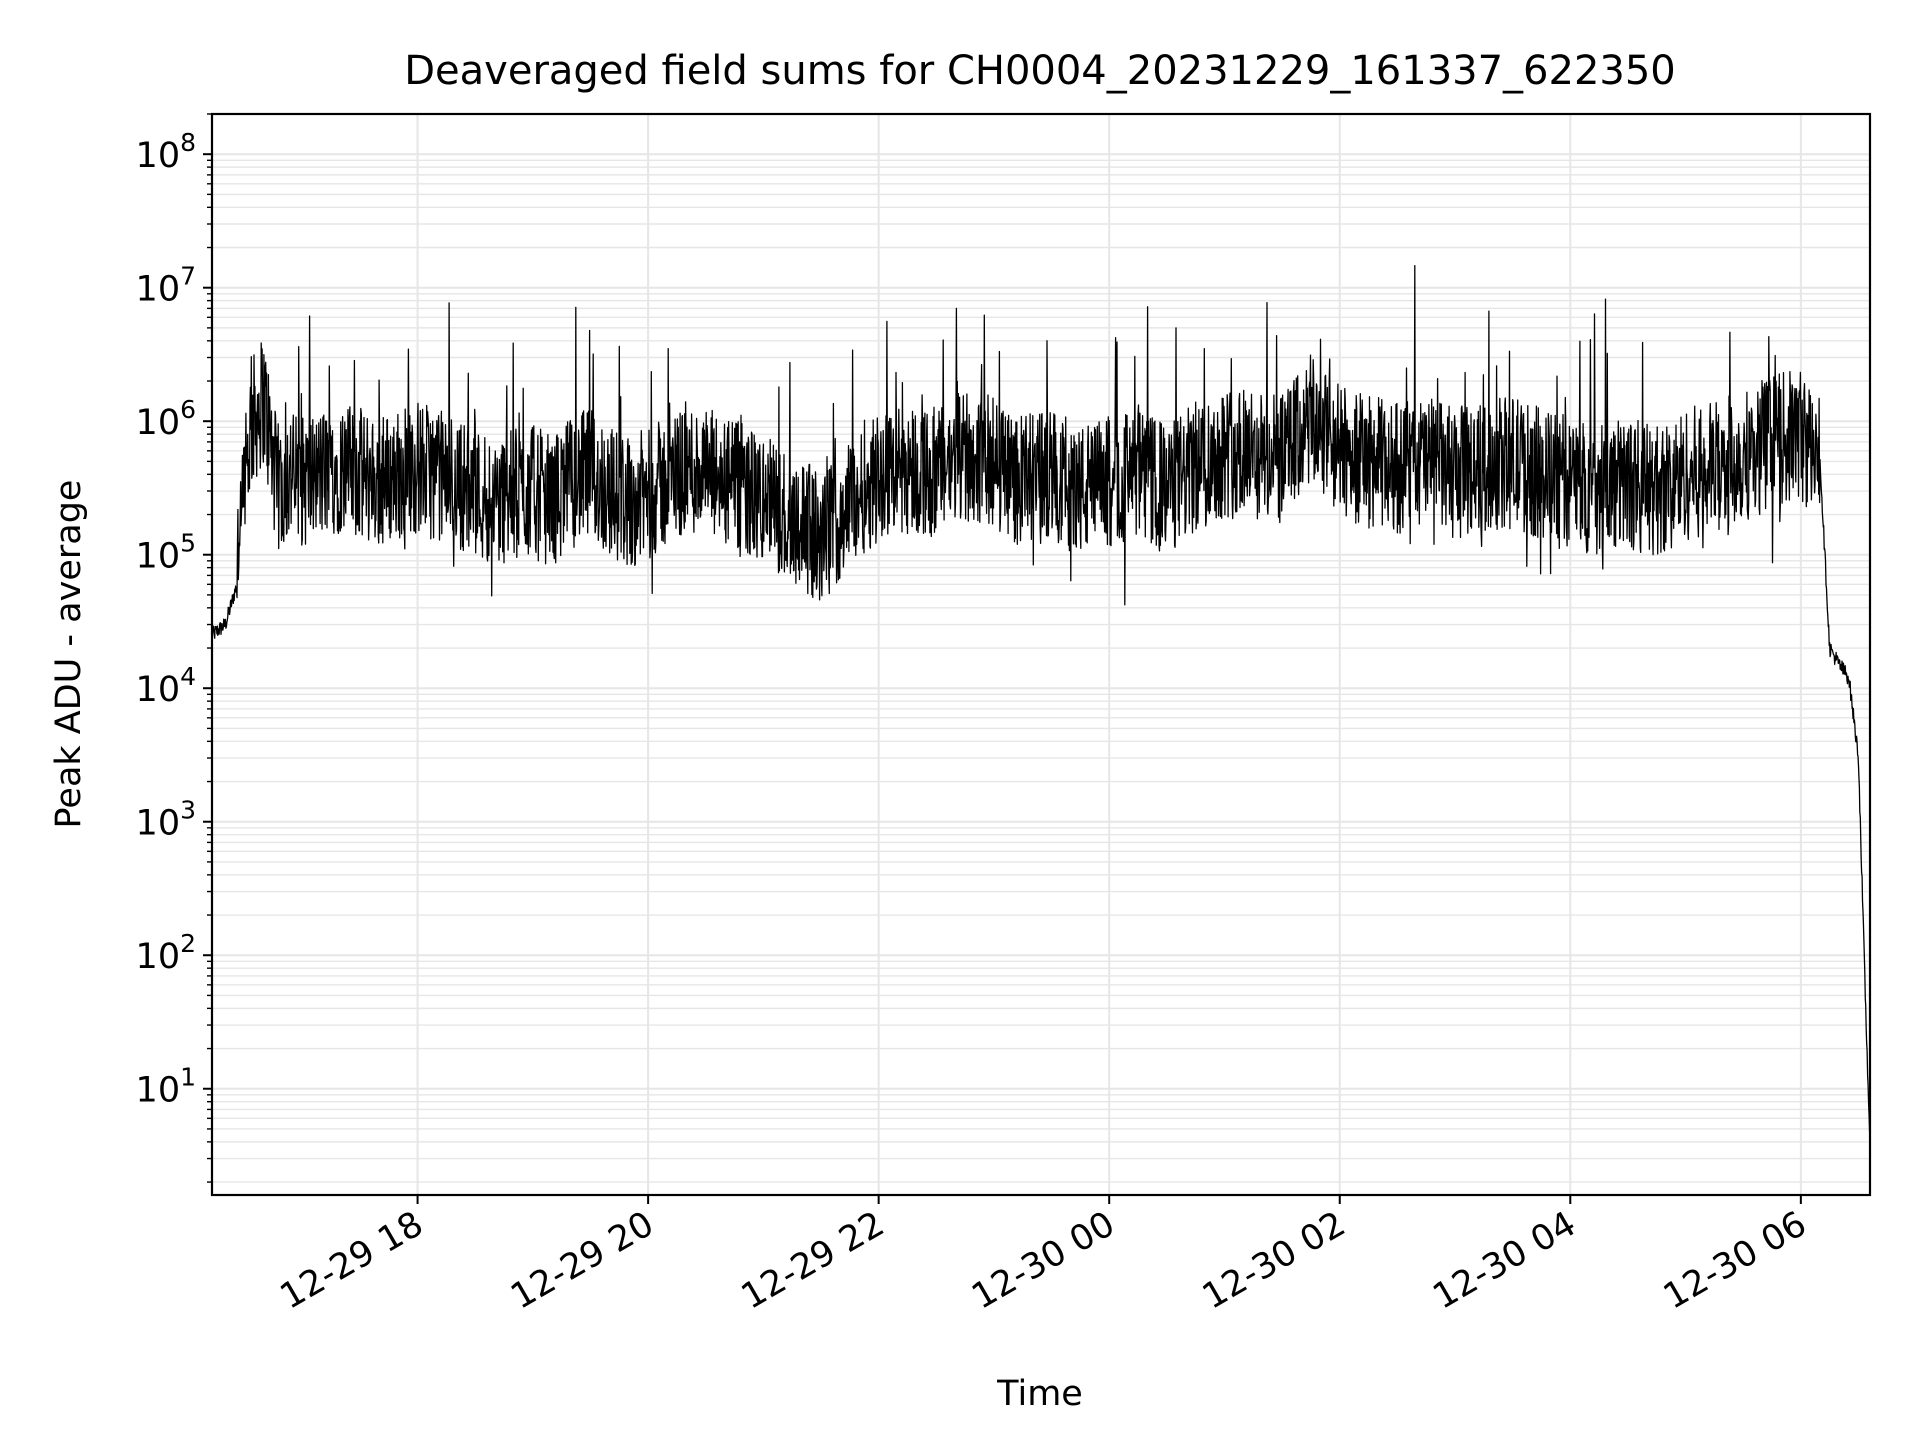 The width and height of the screenshot is (1920, 1440). What do you see at coordinates (1039, 1394) in the screenshot?
I see `x-axis-label: Time` at bounding box center [1039, 1394].